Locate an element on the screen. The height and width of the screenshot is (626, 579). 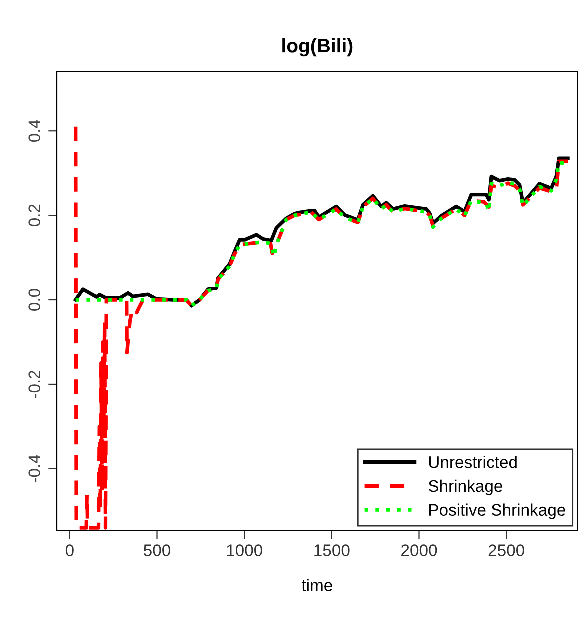
y-tick-label: 0.2 is located at coordinates (34, 215).